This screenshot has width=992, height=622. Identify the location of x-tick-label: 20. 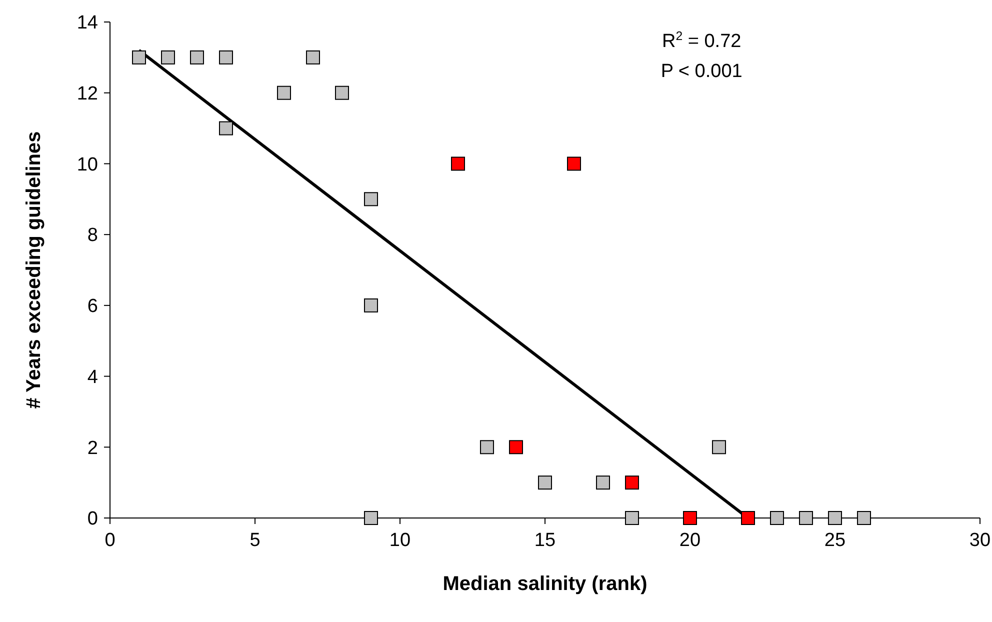
(690, 540).